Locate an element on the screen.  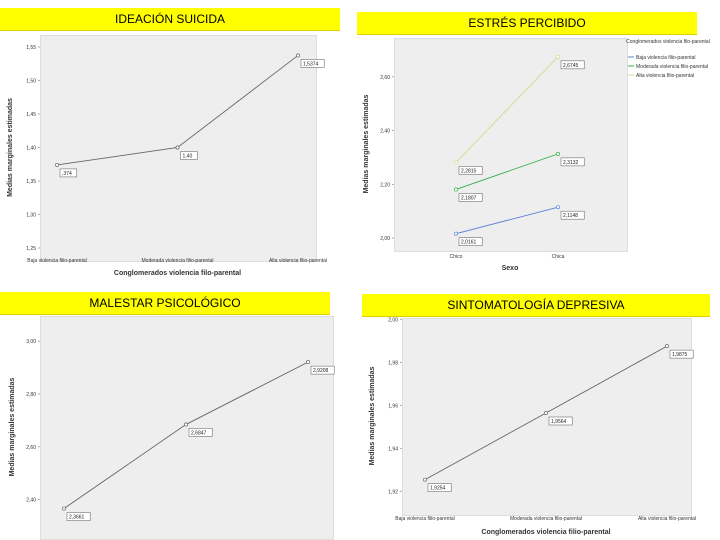
chart-title-depresiva: SINTOMATOLOGÍA DEPRESIVA is located at coordinates (536, 305).